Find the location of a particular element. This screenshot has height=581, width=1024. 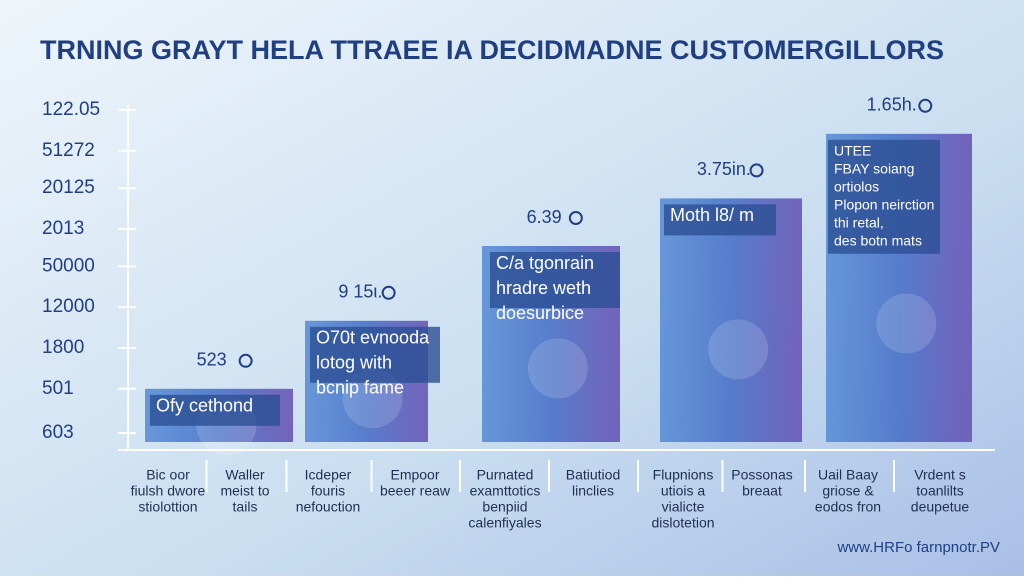

bar is located at coordinates (731, 320).